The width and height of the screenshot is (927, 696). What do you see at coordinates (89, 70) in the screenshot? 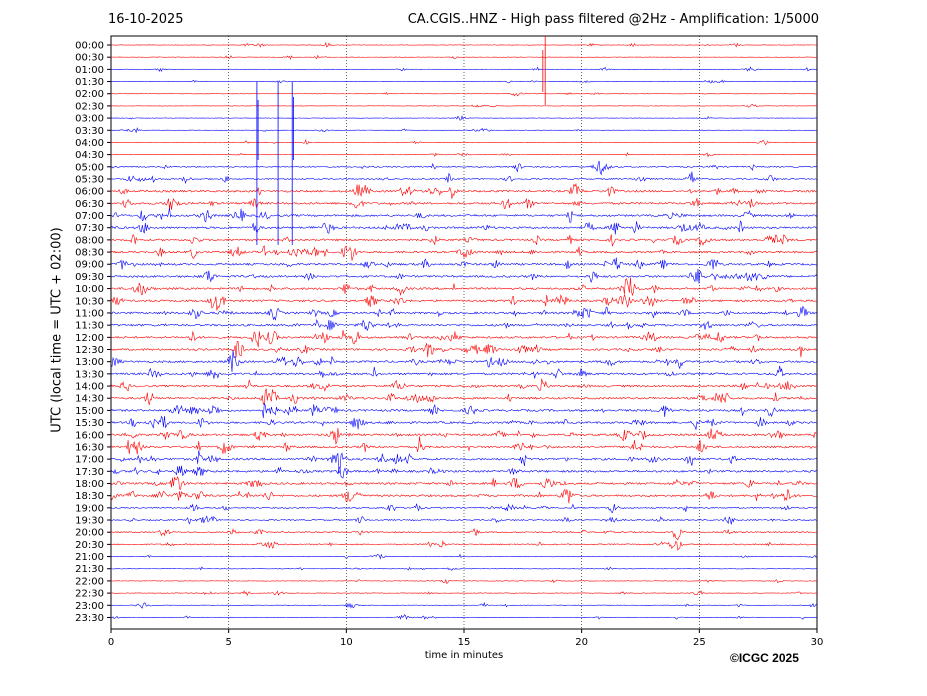
I see `y-tick-label: 01:00` at bounding box center [89, 70].